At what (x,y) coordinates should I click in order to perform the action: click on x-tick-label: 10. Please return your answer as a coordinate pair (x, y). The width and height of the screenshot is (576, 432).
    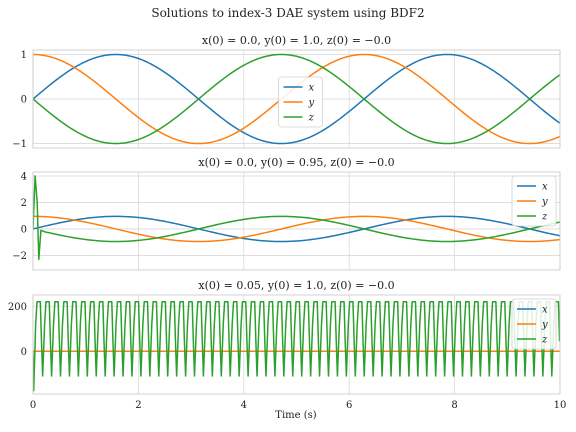
    Looking at the image, I should click on (560, 405).